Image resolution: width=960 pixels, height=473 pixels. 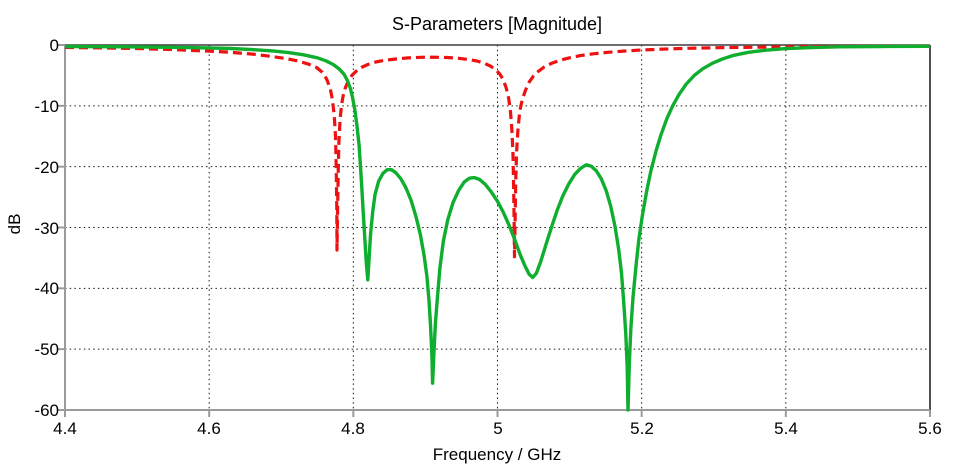 I want to click on x-tick-label: 5.4, so click(x=786, y=428).